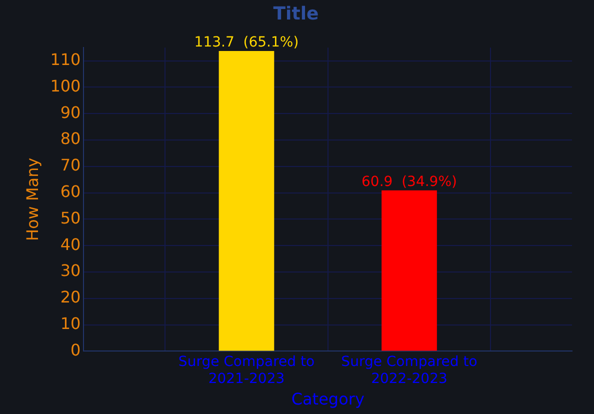 This screenshot has width=594, height=414. I want to click on y-tick-label: 90, so click(70, 112).